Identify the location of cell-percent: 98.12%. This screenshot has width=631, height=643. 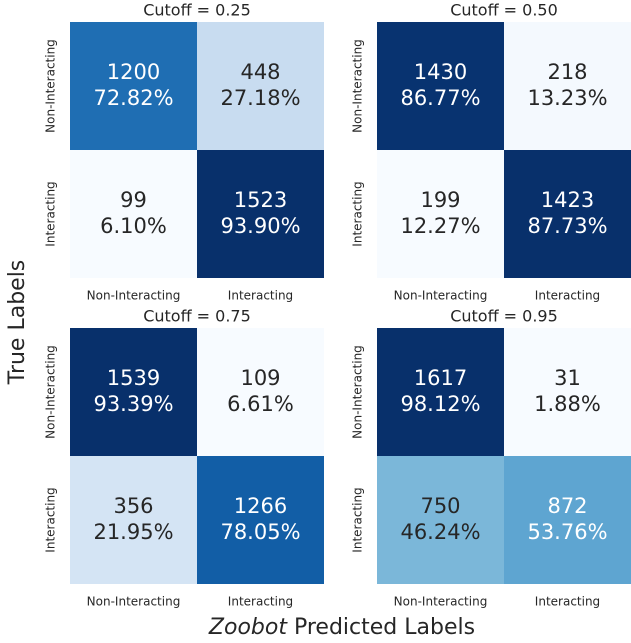
(440, 404).